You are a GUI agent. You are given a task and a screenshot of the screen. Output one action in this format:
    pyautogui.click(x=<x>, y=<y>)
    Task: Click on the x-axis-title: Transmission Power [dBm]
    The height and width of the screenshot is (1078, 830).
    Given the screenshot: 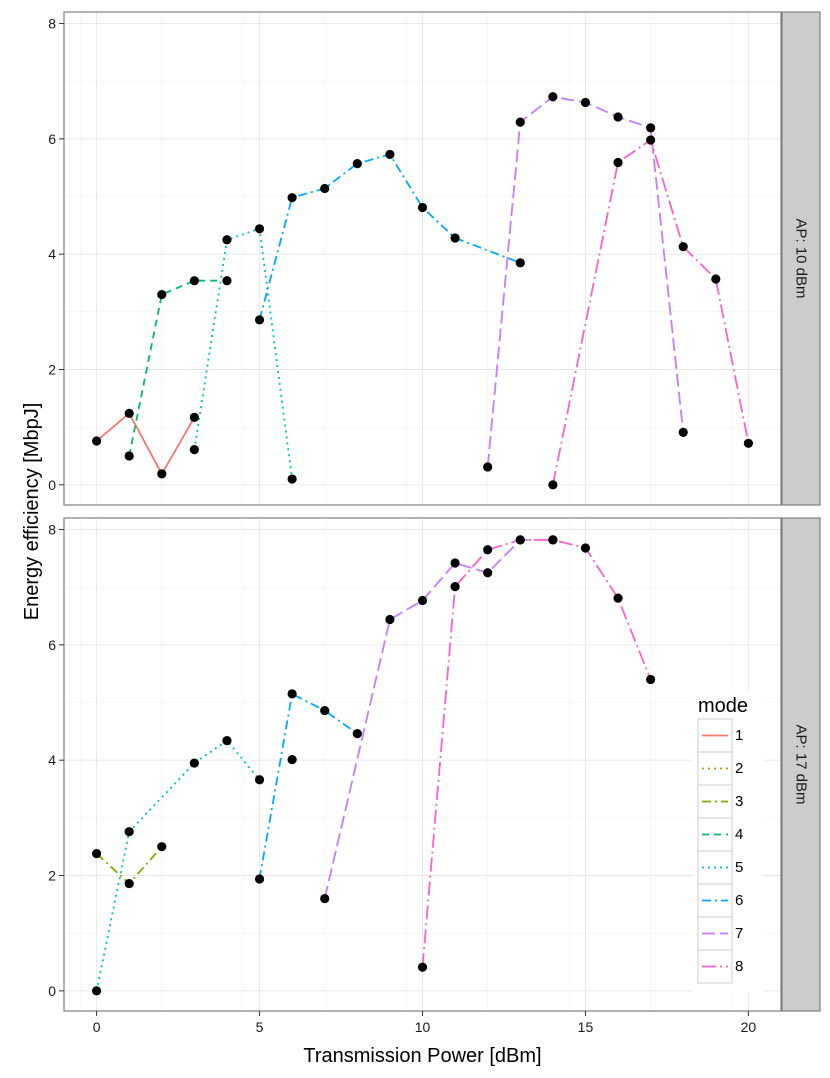 What is the action you would take?
    pyautogui.click(x=422, y=1056)
    